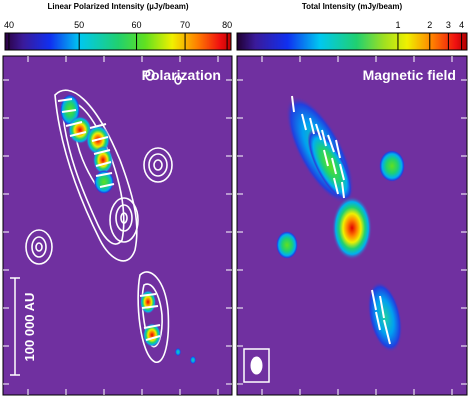  Describe the element at coordinates (429, 25) in the screenshot. I see `colorbar-tick-label: 2` at that location.